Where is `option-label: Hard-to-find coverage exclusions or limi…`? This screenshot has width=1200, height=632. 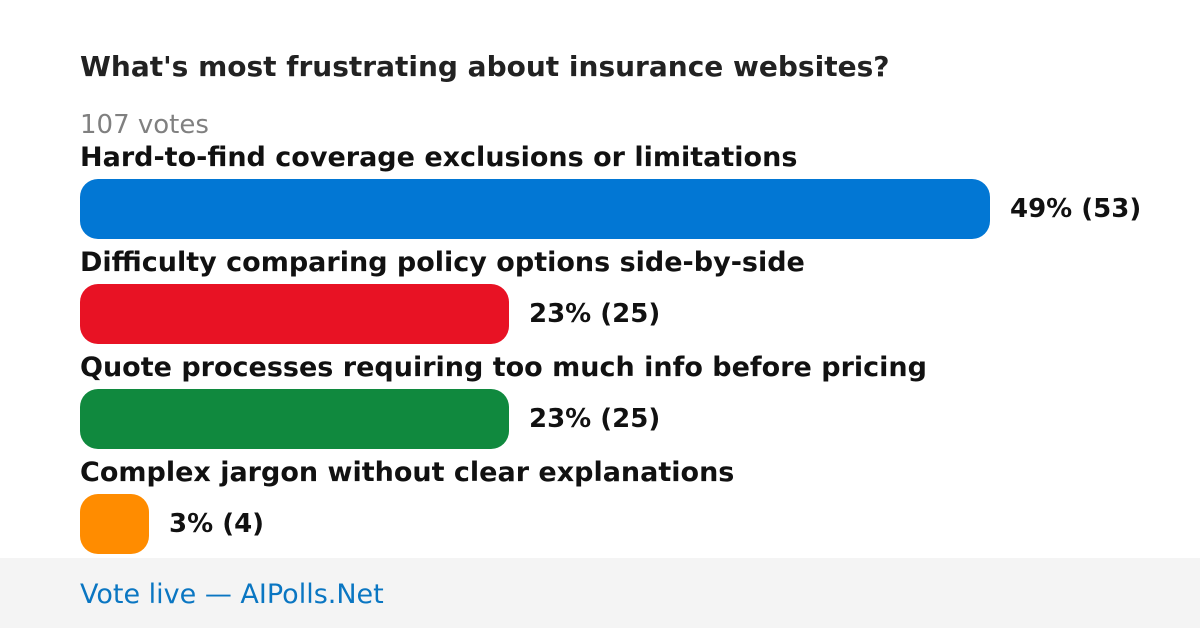 option-label: Hard-to-find coverage exclusions or limi… is located at coordinates (439, 157).